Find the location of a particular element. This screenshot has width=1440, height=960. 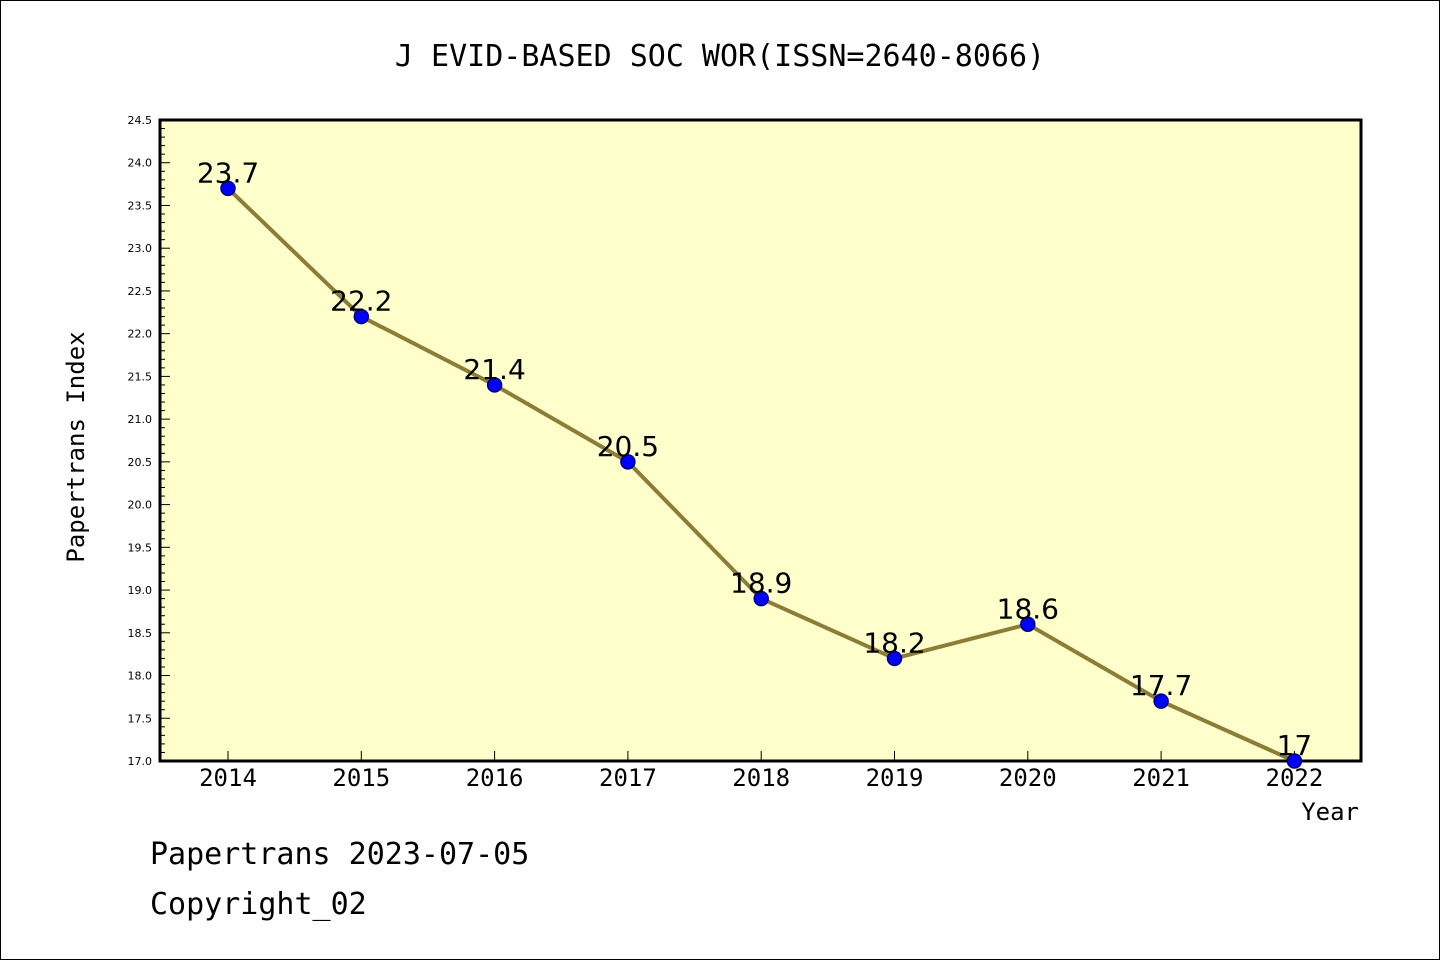

footer-date: Papertrans 2023-07-05 is located at coordinates (339, 854).